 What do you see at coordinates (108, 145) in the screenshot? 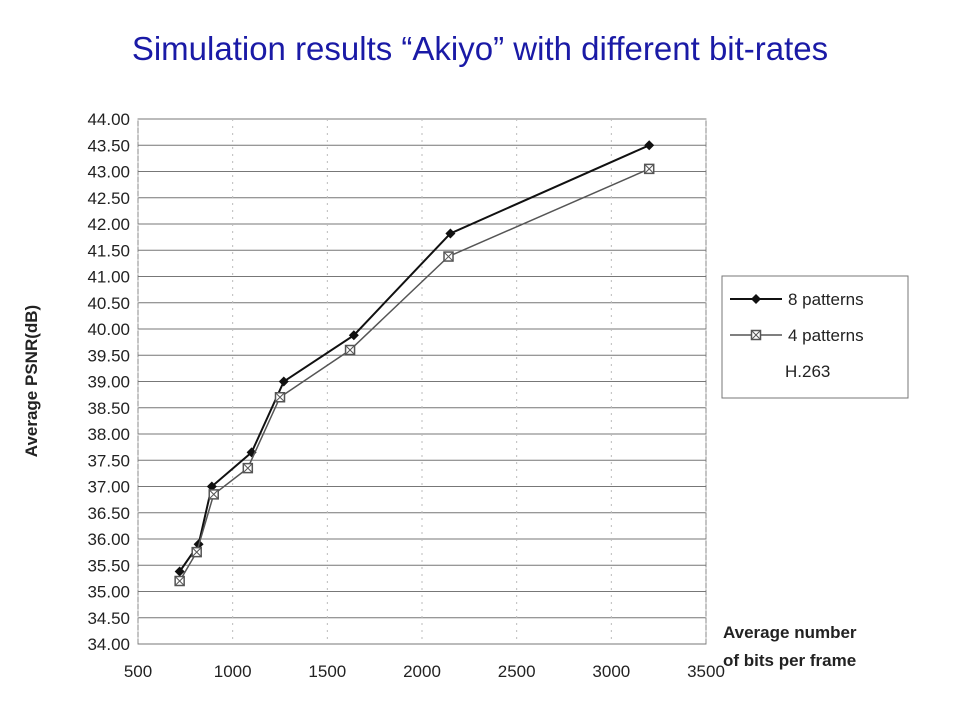
I see `y-tick-label: 43.50` at bounding box center [108, 145].